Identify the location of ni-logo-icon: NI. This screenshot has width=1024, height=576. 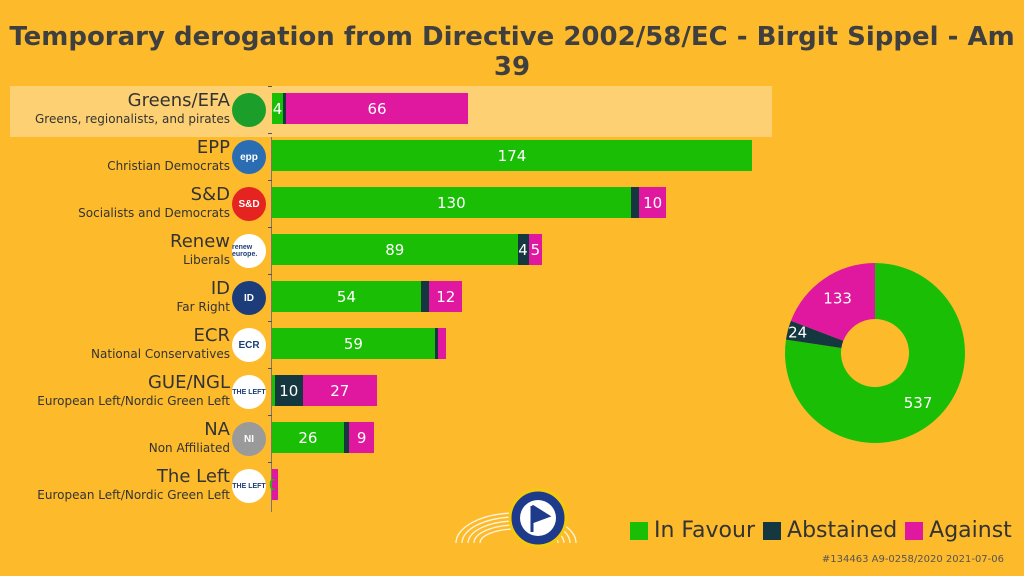
(249, 439).